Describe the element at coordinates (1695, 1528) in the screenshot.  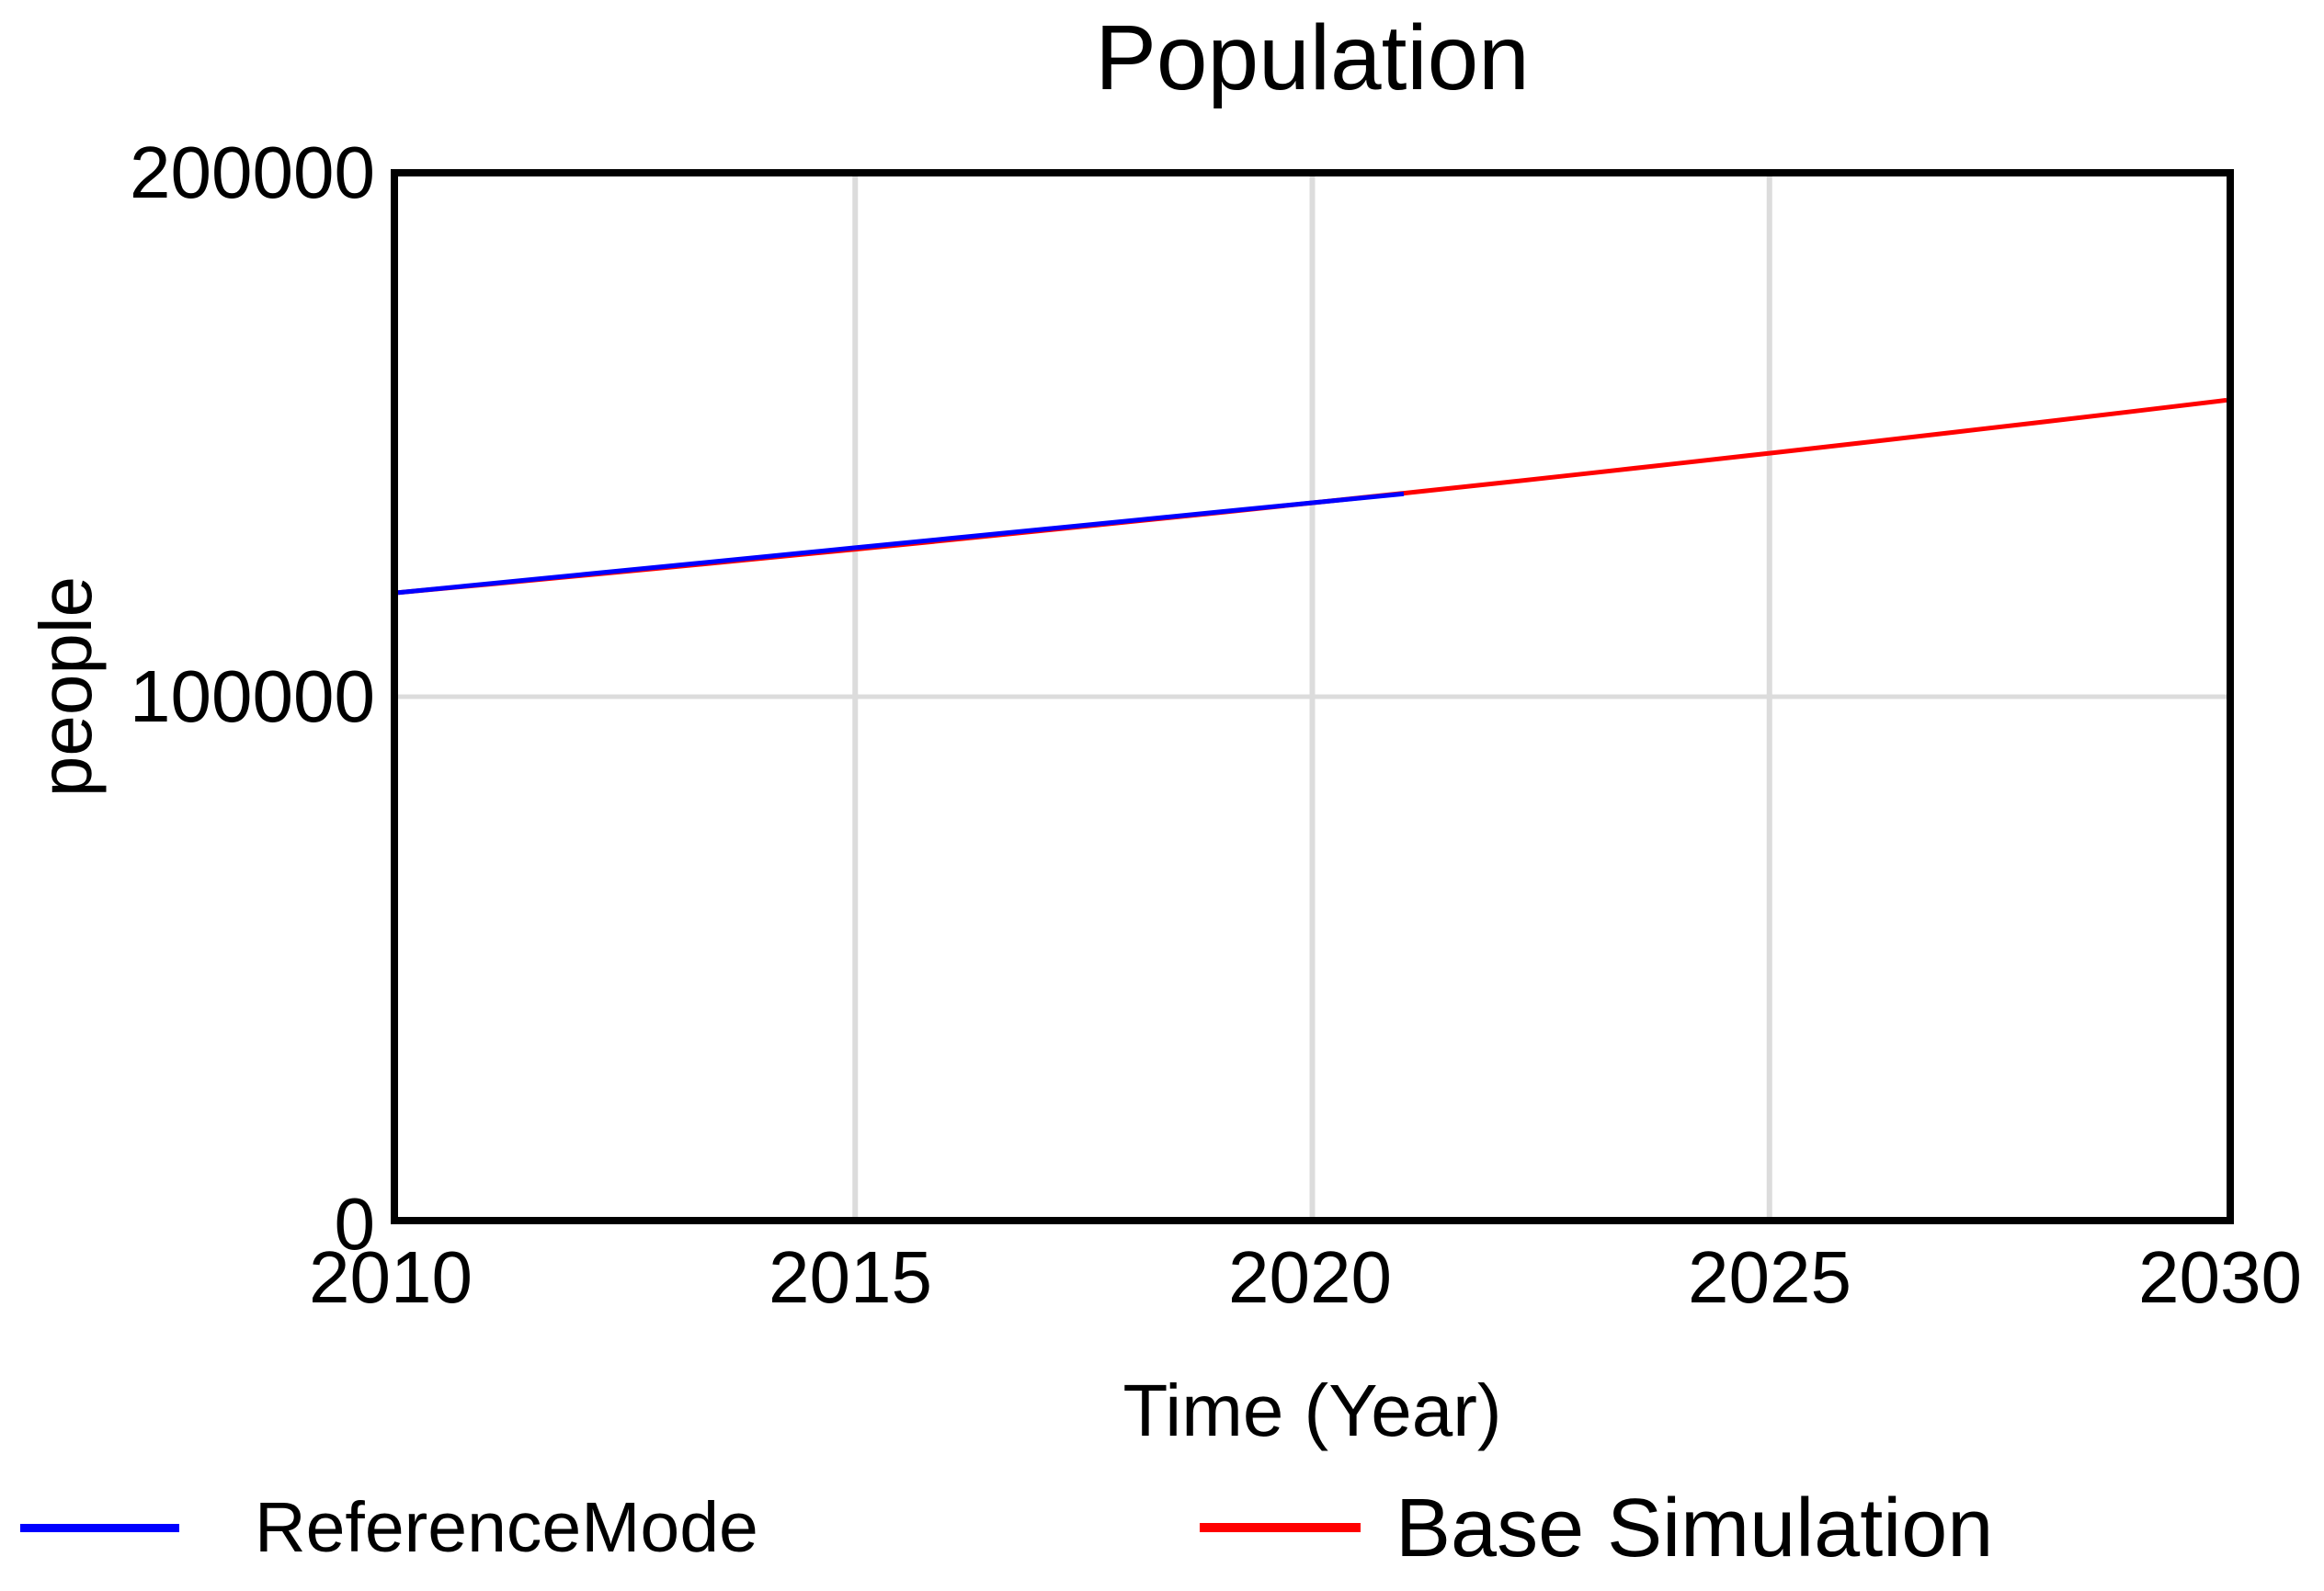
I see `legend-label-base-simulation: Base Simulation` at that location.